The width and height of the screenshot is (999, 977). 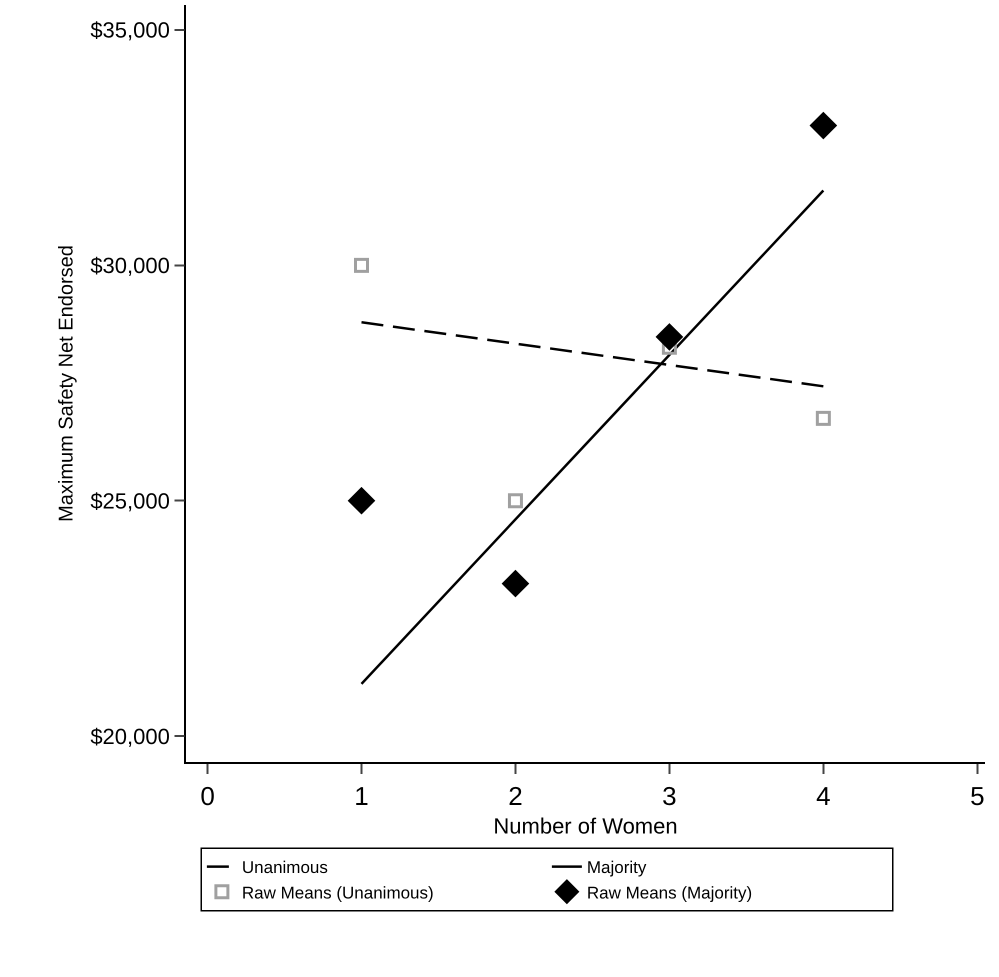 What do you see at coordinates (616, 868) in the screenshot?
I see `legend-label: Majority` at bounding box center [616, 868].